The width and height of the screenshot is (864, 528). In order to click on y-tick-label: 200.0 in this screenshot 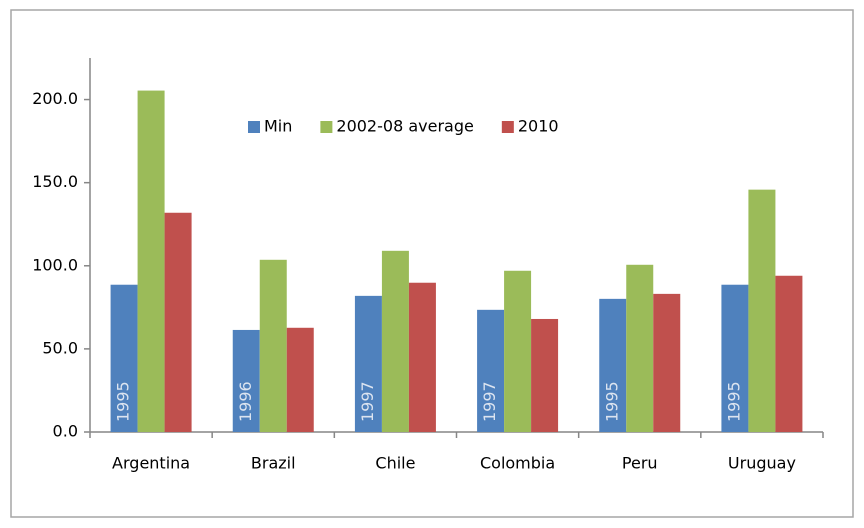, I will do `click(55, 98)`.